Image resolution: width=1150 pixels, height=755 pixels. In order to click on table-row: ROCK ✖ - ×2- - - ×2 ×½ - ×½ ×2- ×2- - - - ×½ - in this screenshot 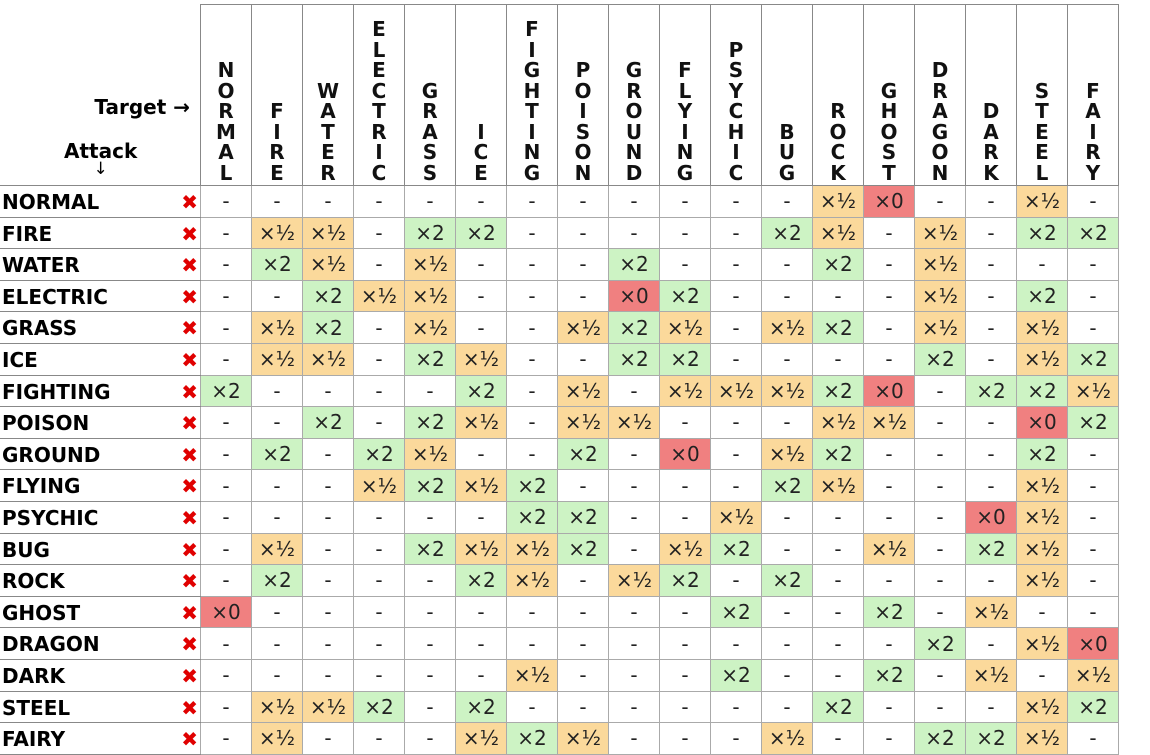, I will do `click(559, 580)`.